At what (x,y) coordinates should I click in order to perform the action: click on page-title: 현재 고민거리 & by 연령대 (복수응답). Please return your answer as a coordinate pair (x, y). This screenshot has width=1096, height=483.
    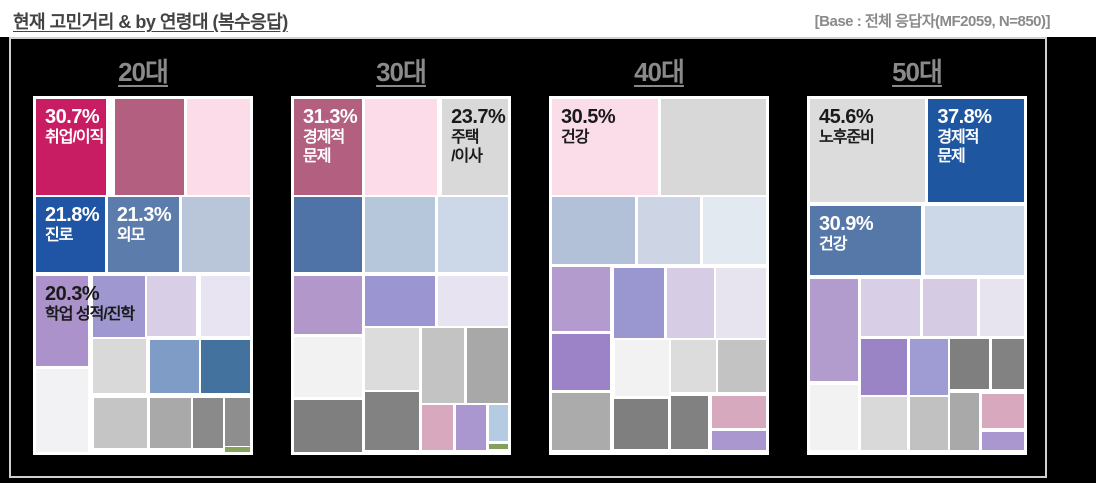
    Looking at the image, I should click on (150, 22).